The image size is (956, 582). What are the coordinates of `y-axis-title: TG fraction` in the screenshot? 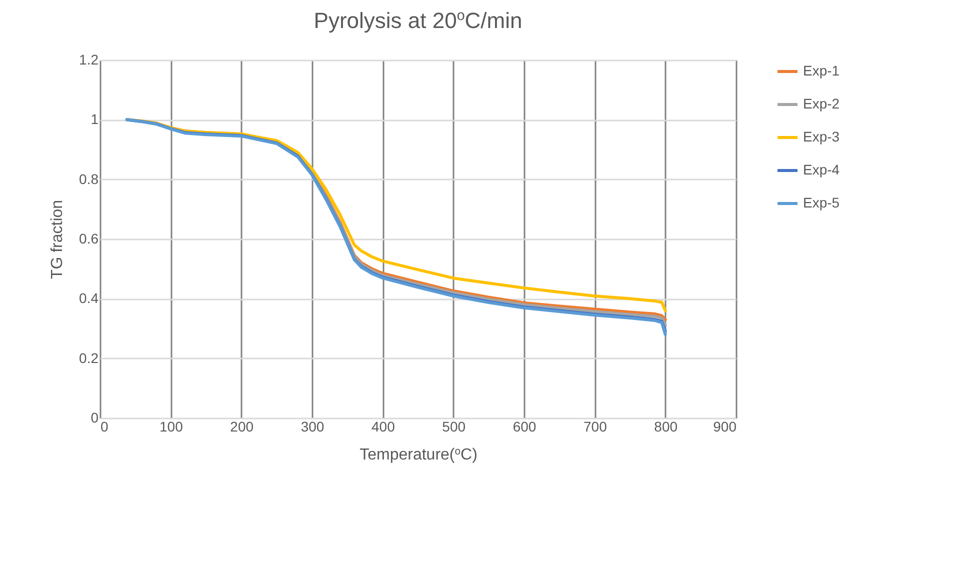 It's located at (57, 240).